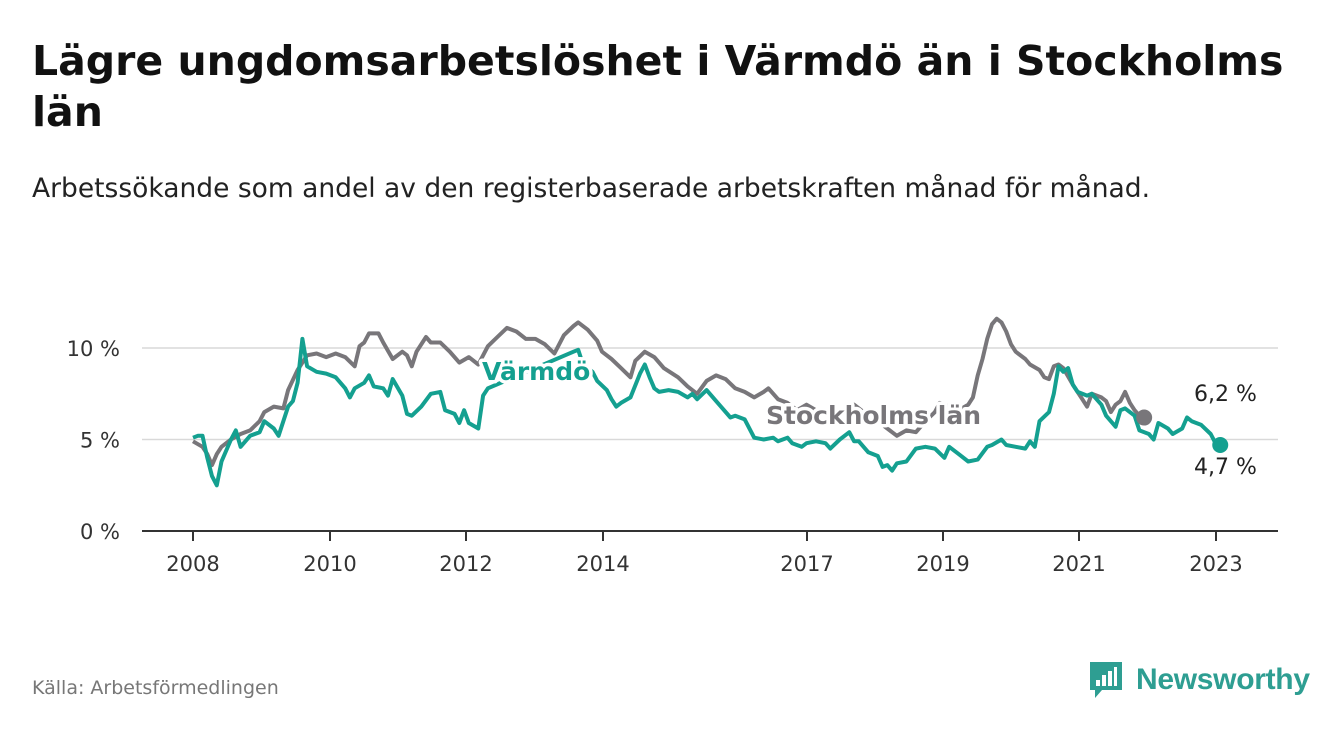  I want to click on y-axis-ticks: 0 % 5 % 10 %, so click(93, 440).